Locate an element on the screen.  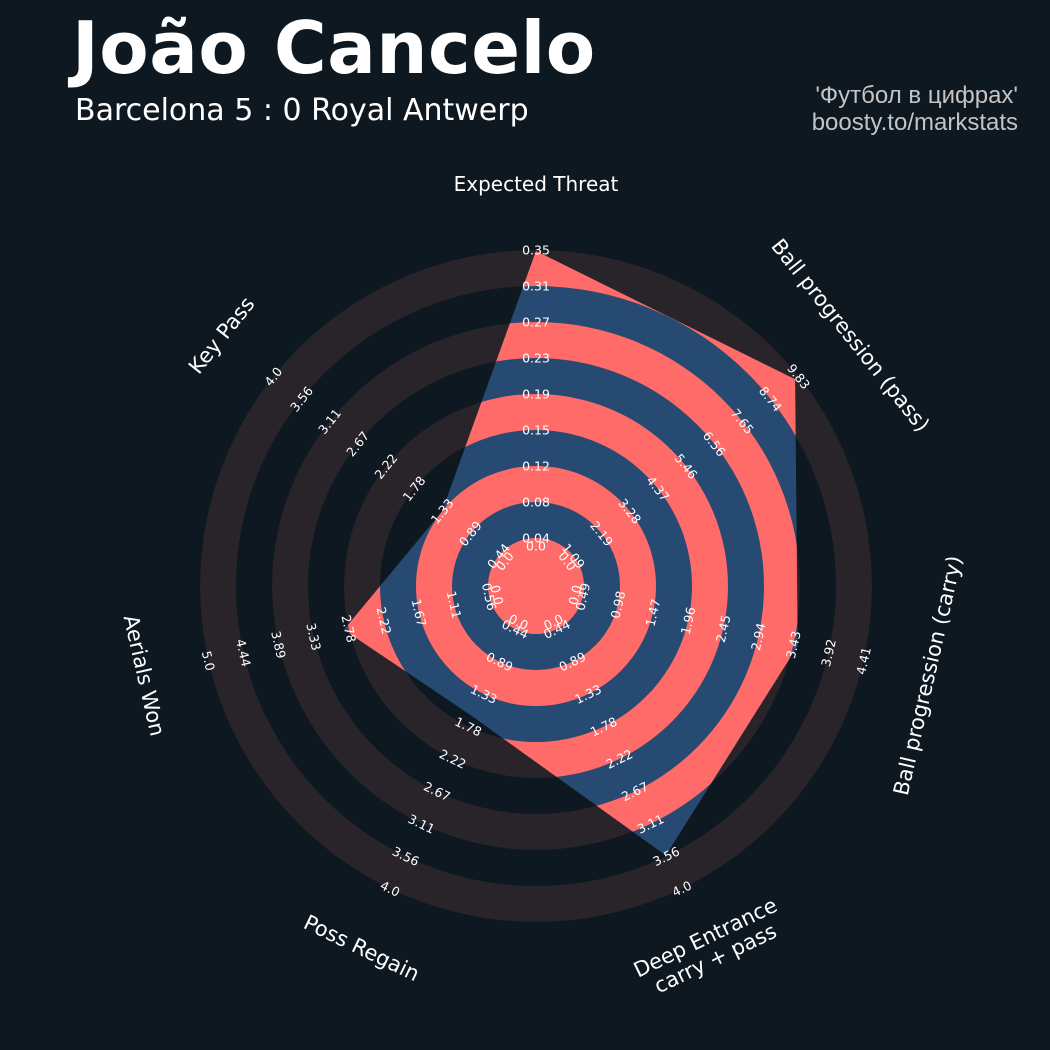
credit-channel: 'Футбол в цифрах' is located at coordinates (916, 95).